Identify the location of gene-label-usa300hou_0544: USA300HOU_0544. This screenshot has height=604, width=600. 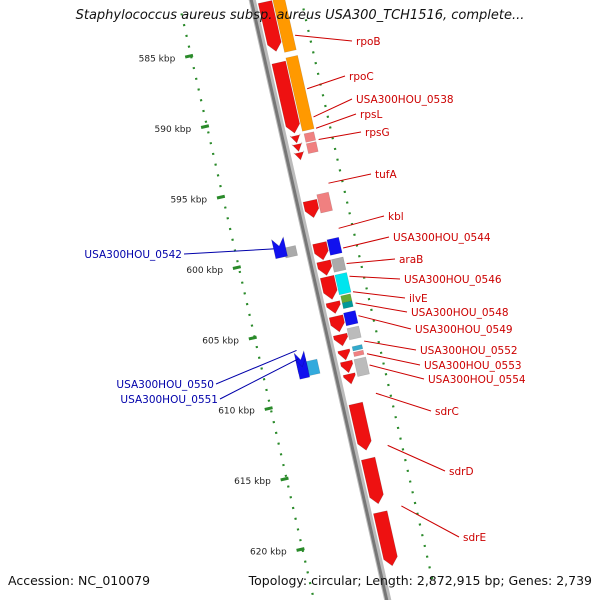
(442, 238).